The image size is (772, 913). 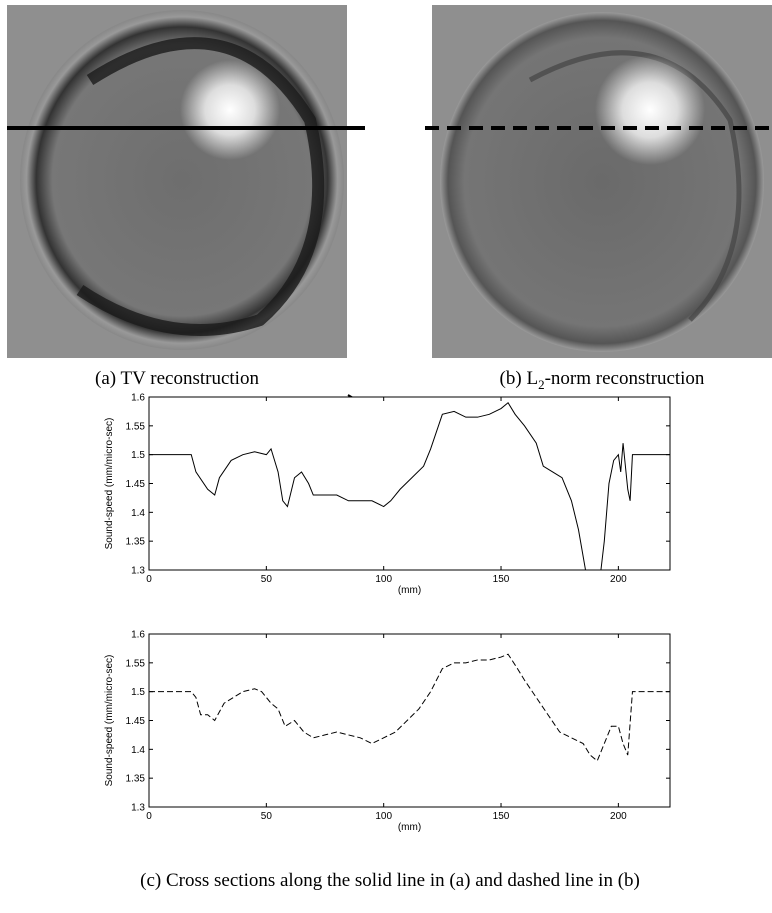 What do you see at coordinates (541, 384) in the screenshot?
I see `caption-b-sub: 2` at bounding box center [541, 384].